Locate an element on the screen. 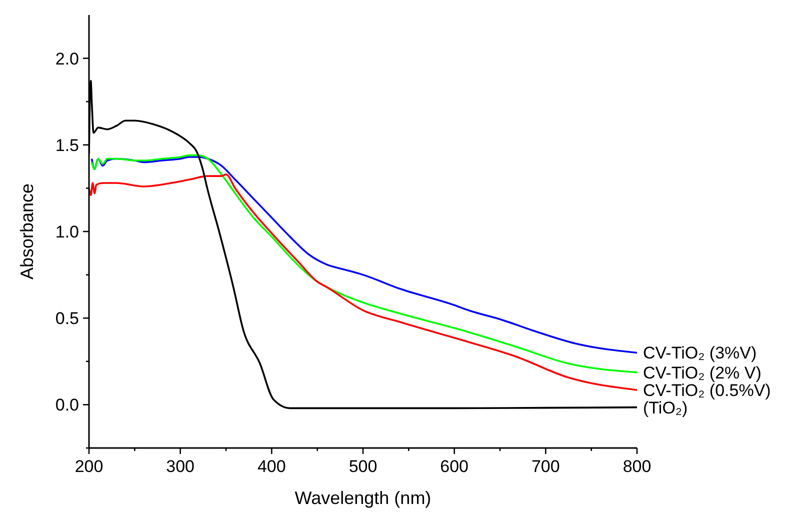 The image size is (798, 531). x-tick-label: 500 is located at coordinates (363, 466).